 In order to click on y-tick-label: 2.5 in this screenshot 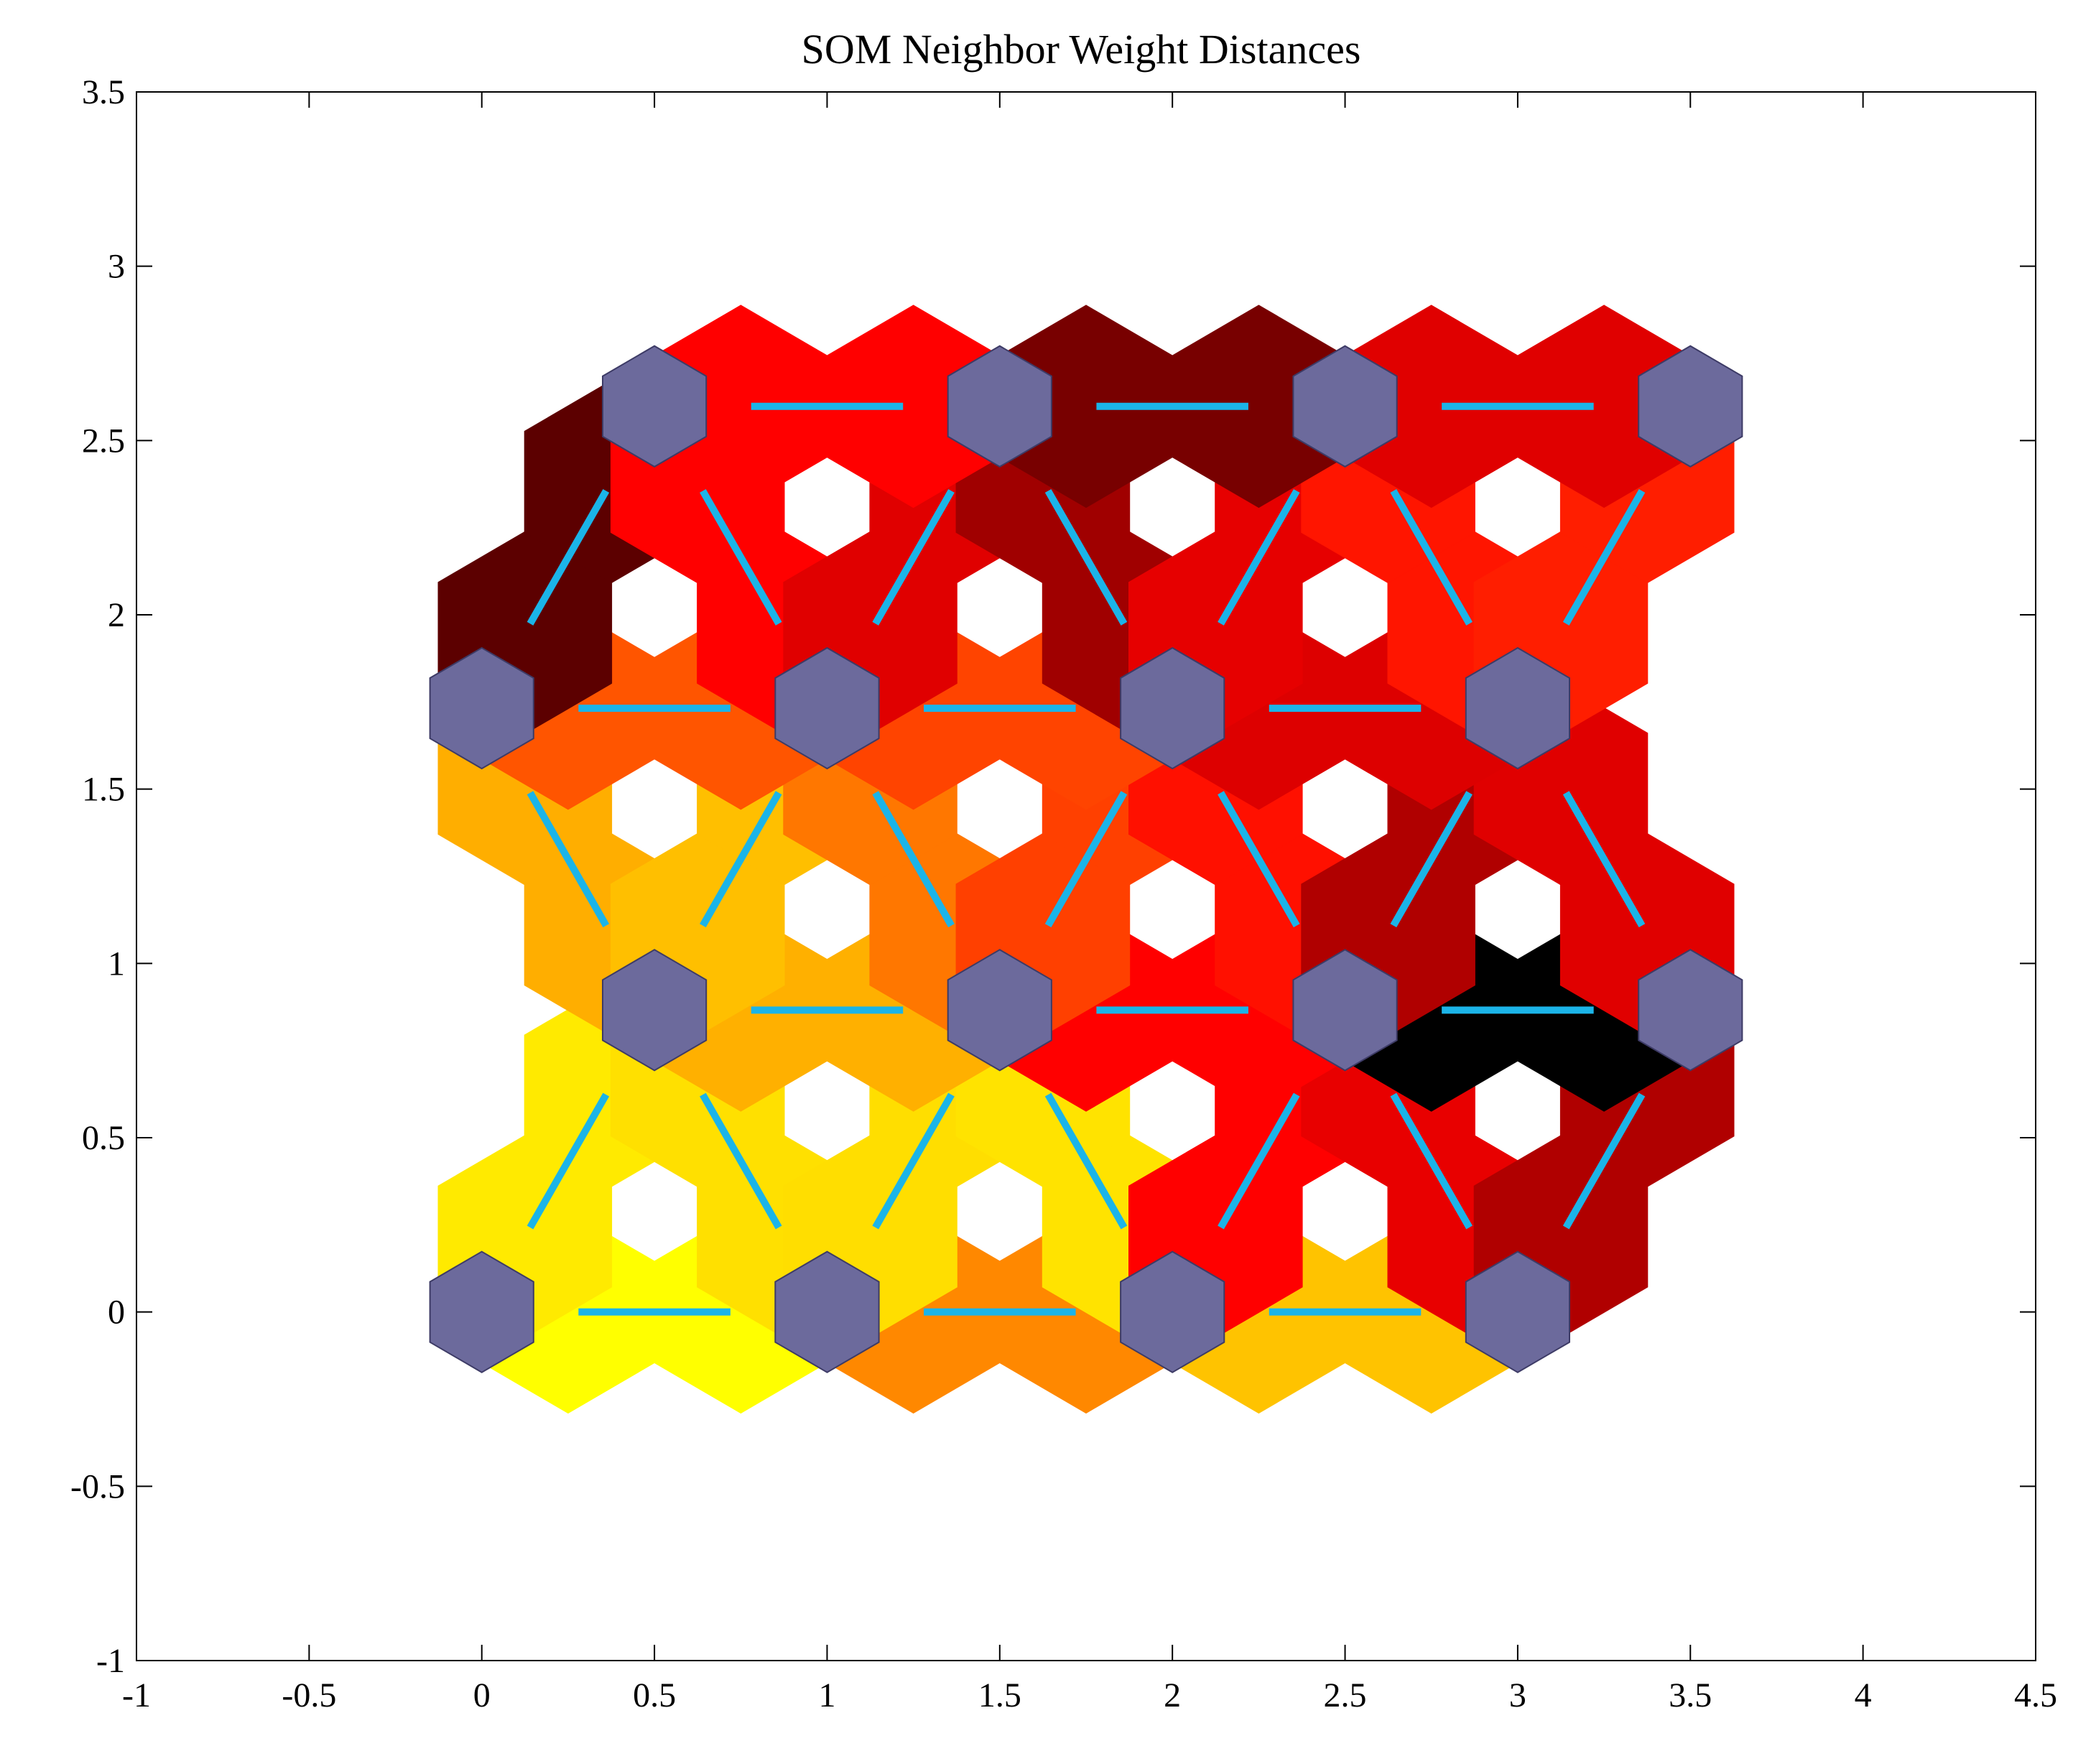, I will do `click(103, 441)`.